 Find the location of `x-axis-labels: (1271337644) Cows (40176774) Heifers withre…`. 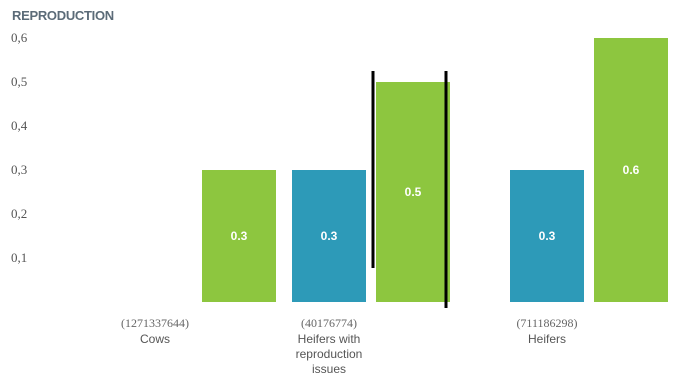

x-axis-labels: (1271337644) Cows (40176774) Heifers withre… is located at coordinates (349, 346).